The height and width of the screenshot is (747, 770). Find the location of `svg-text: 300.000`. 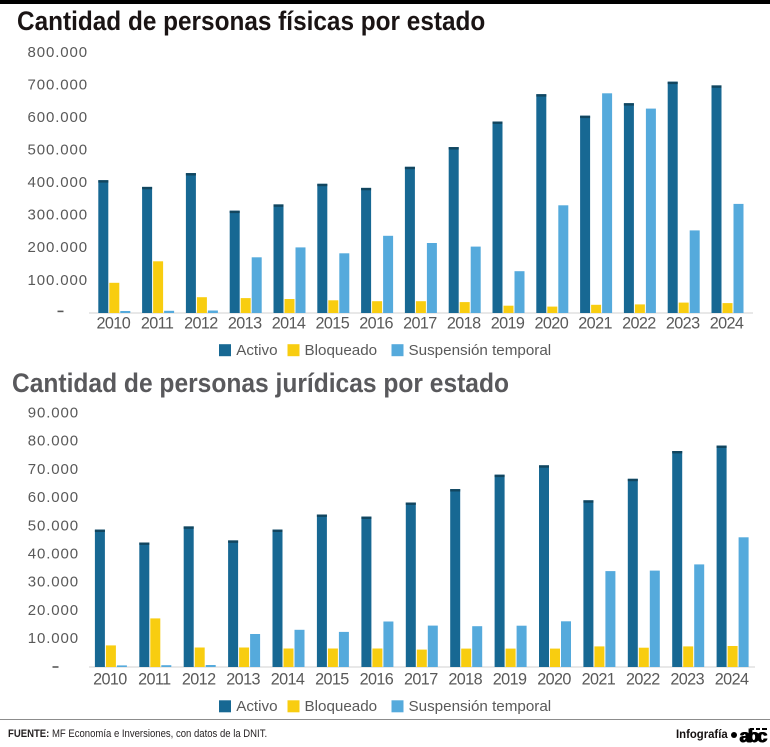

svg-text: 300.000 is located at coordinates (57, 215).